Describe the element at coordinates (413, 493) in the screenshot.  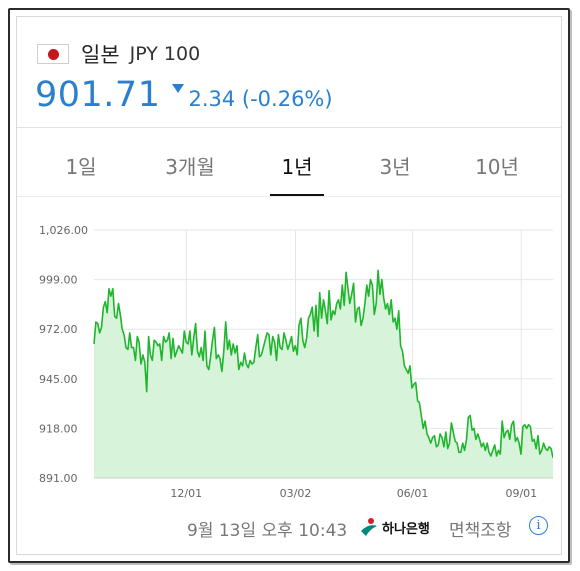
I see `x-tick-label: 06/01` at that location.